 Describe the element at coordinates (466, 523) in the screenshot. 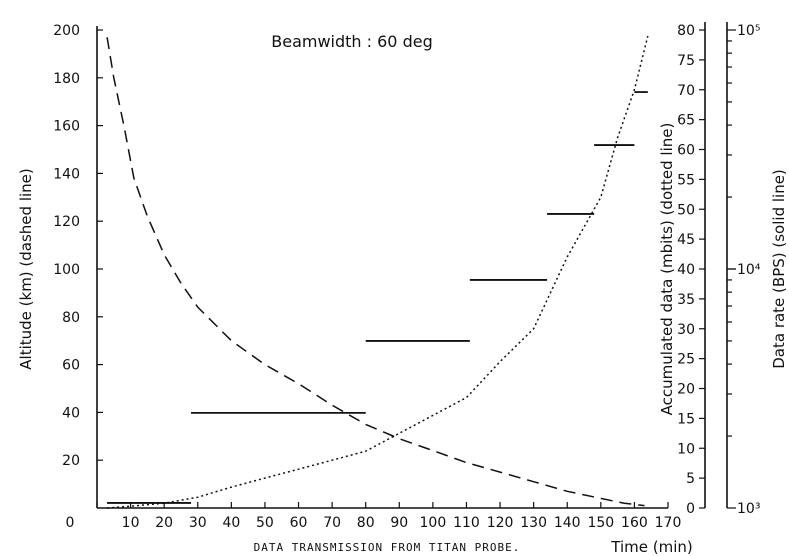

I see `x-tick-label: 110` at that location.